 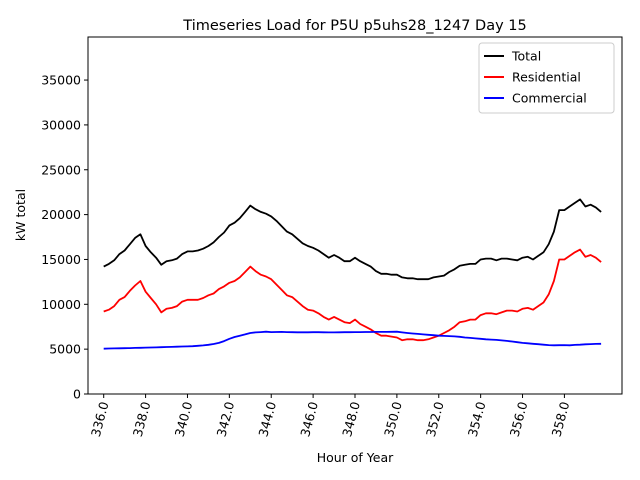 I want to click on legend-label-total: Total, so click(x=526, y=56).